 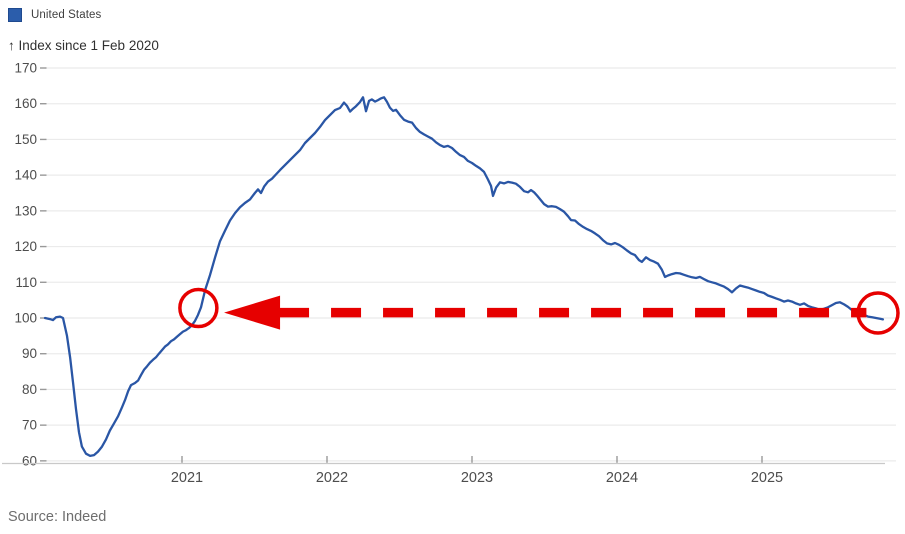 What do you see at coordinates (187, 478) in the screenshot?
I see `x-tick-label-2021: 2021` at bounding box center [187, 478].